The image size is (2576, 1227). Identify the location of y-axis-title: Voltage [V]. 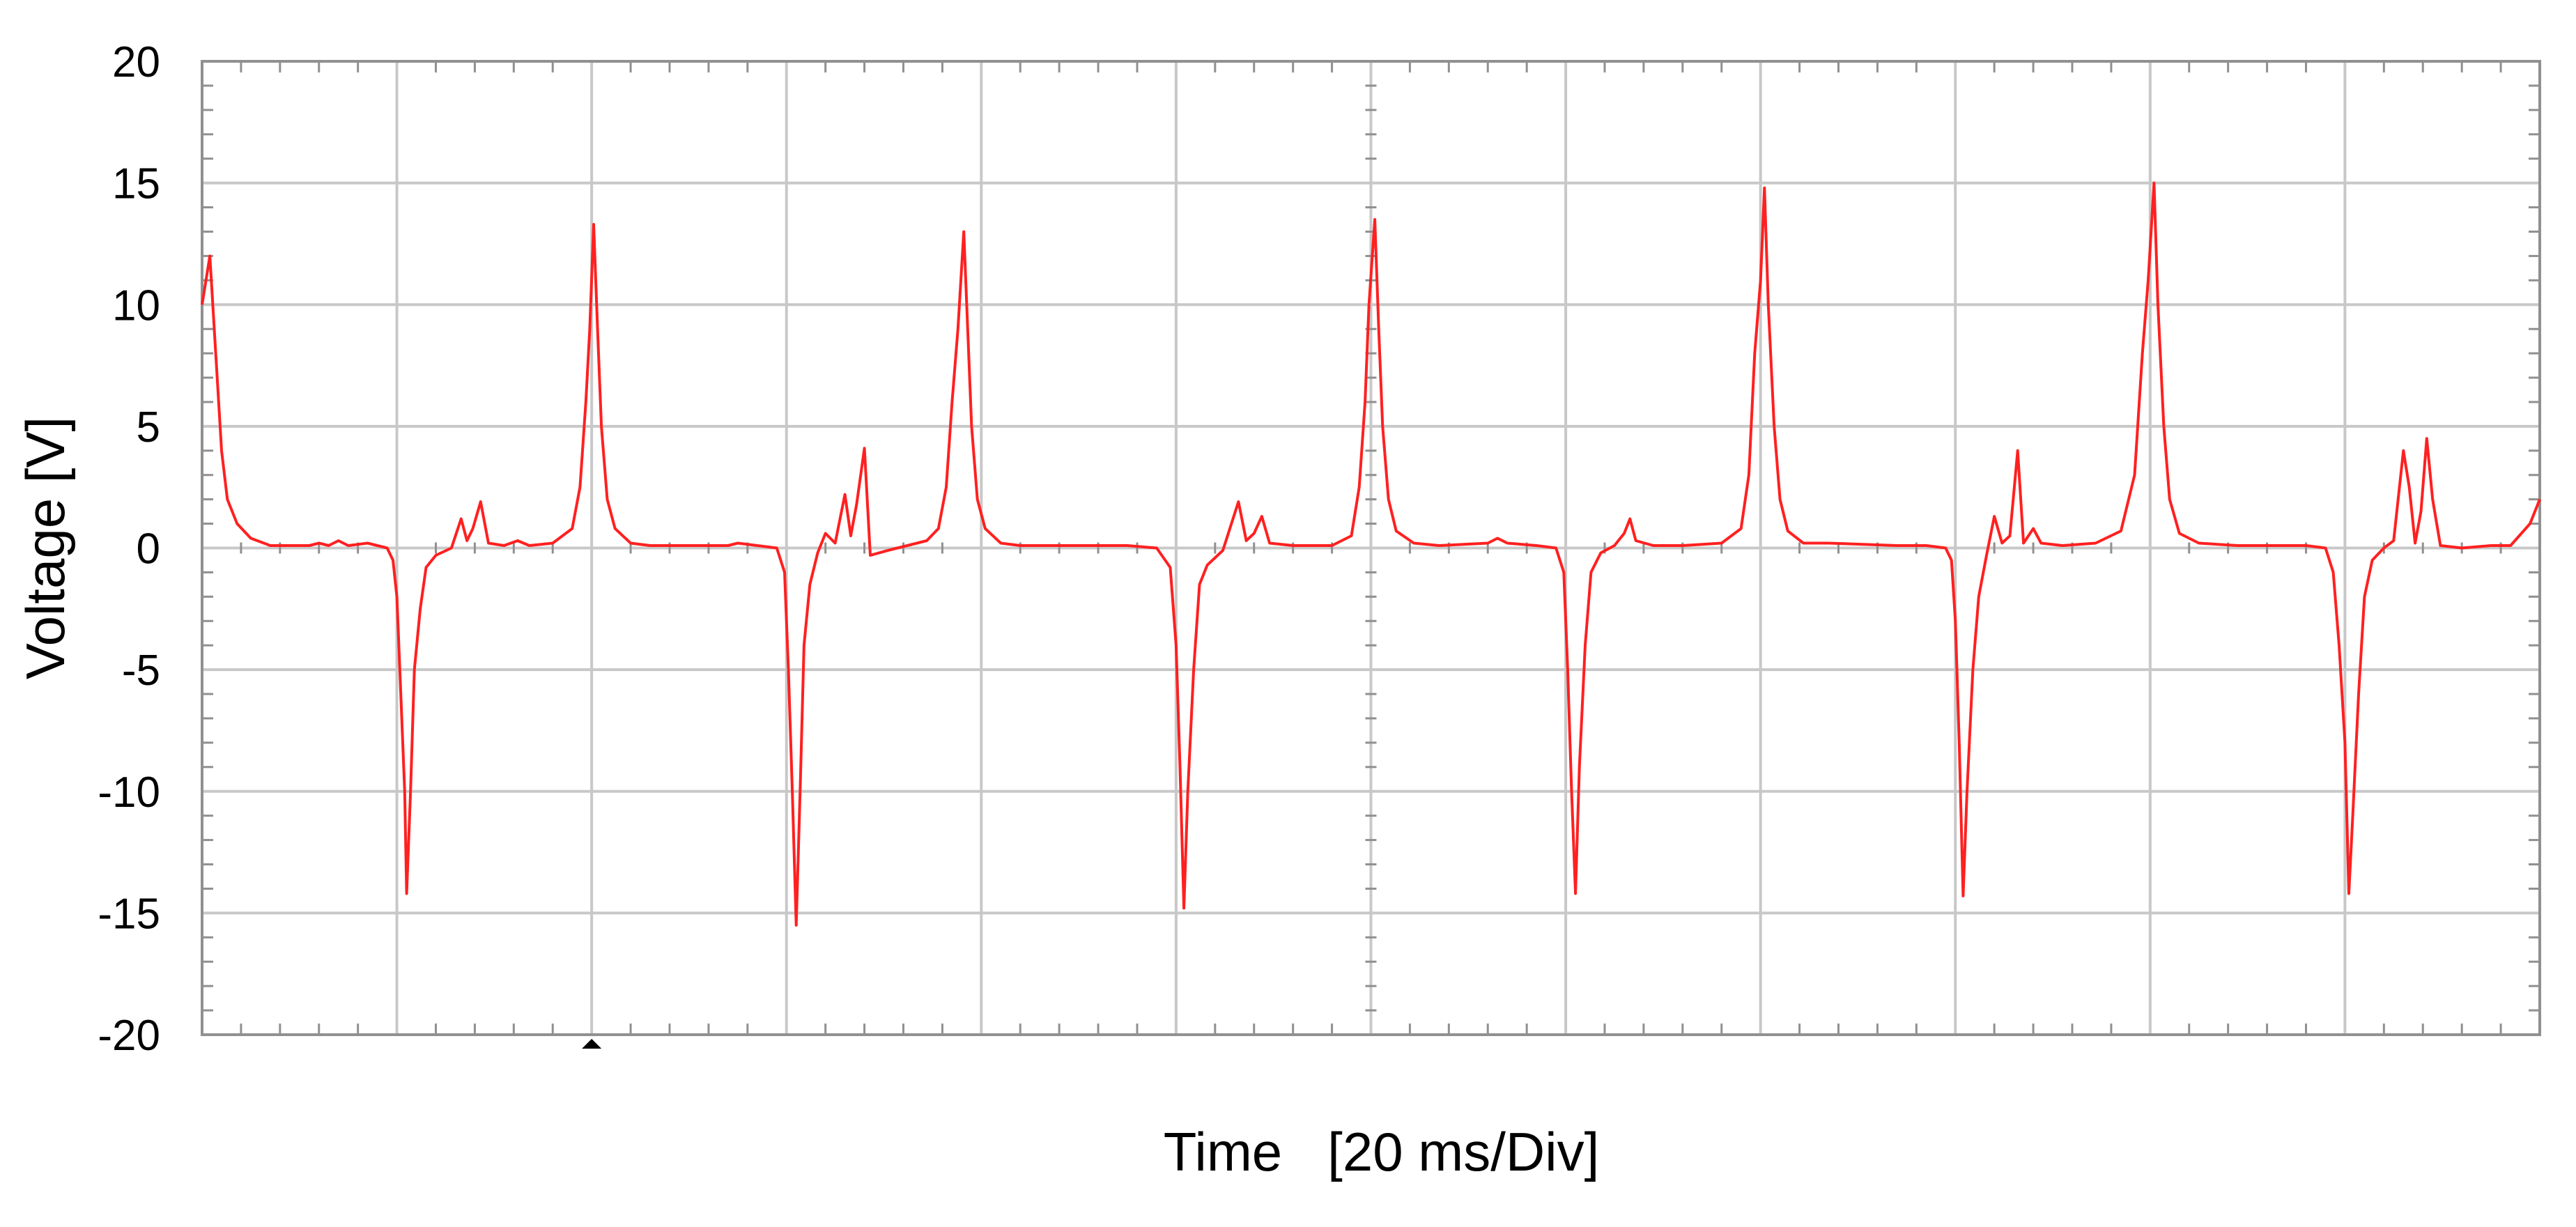
(45, 548).